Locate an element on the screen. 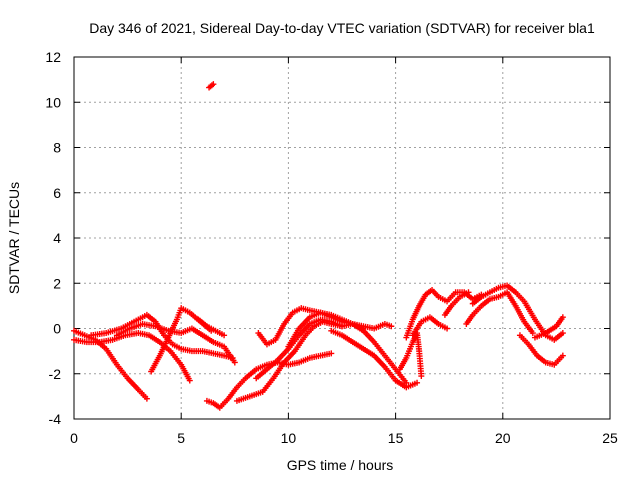 This screenshot has height=480, width=640. series-t17 is located at coordinates (456, 303).